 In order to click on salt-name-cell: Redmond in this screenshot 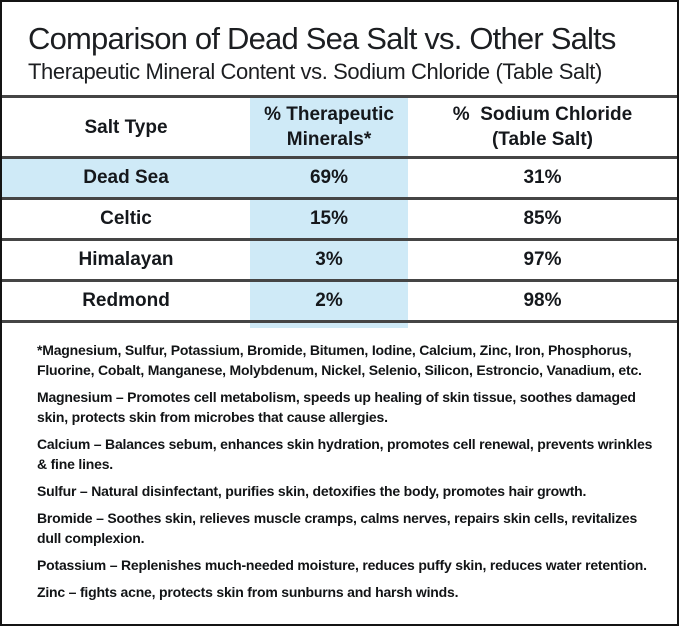, I will do `click(126, 300)`.